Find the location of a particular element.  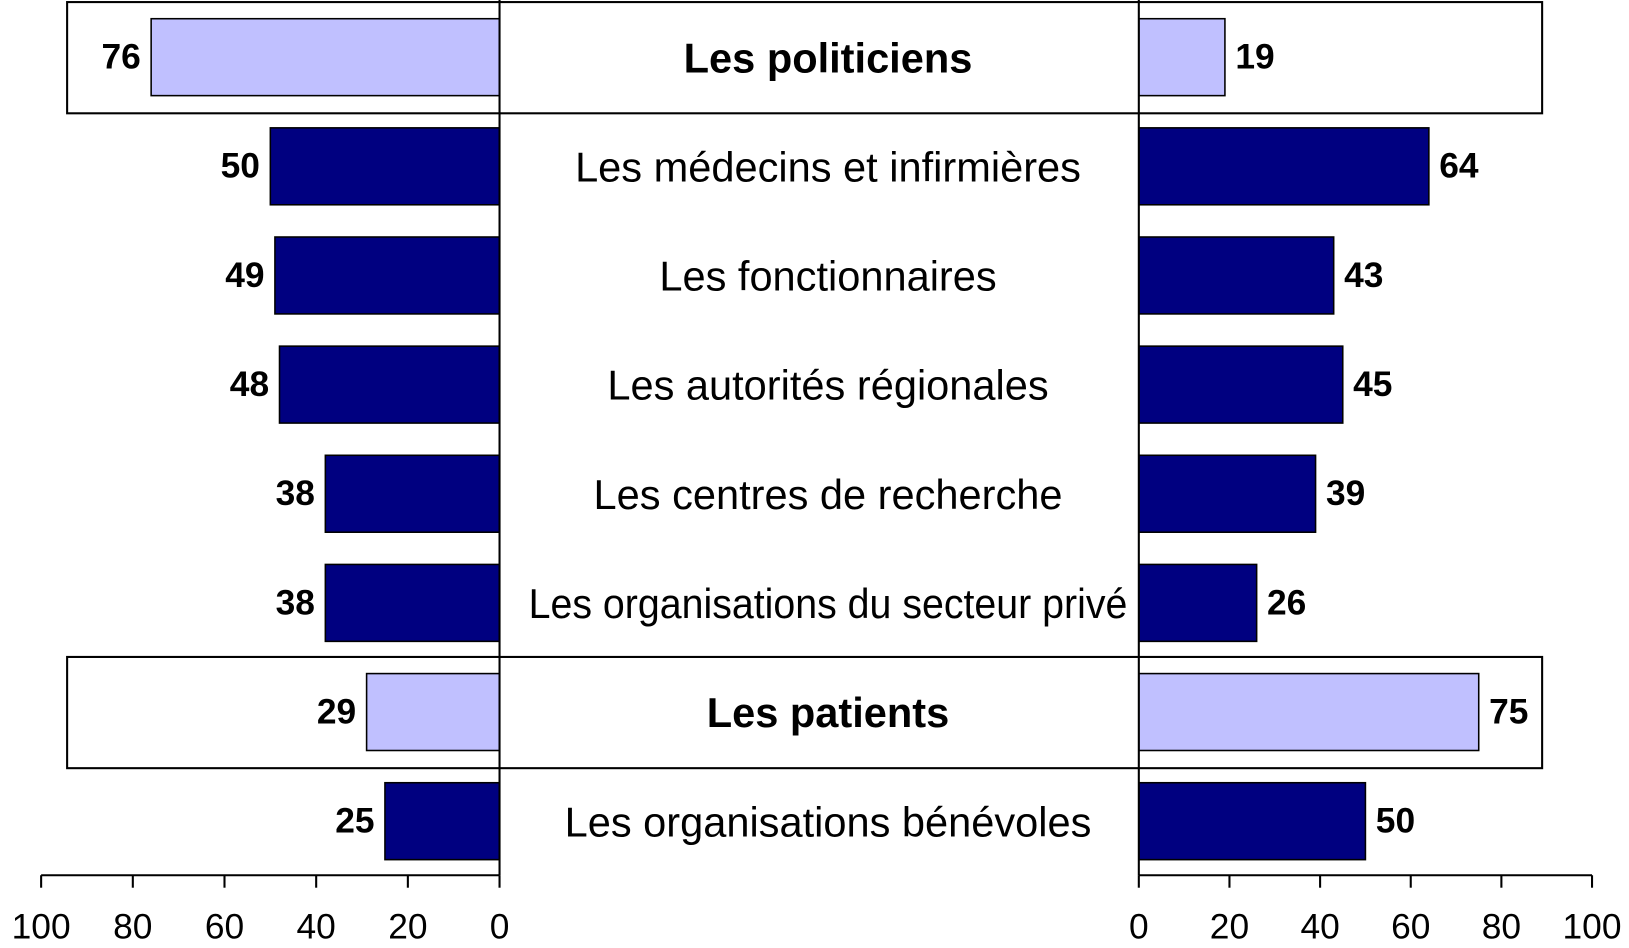

category-label: Les autorités régionales is located at coordinates (827, 385).